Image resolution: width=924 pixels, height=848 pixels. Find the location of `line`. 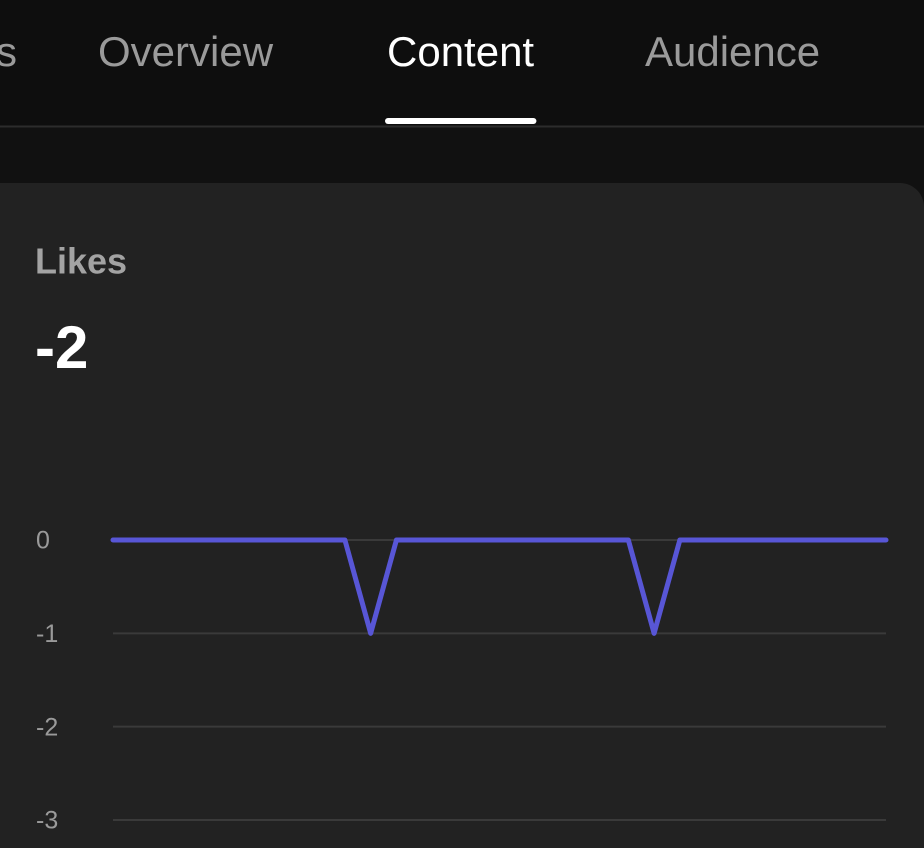

line is located at coordinates (499, 586).